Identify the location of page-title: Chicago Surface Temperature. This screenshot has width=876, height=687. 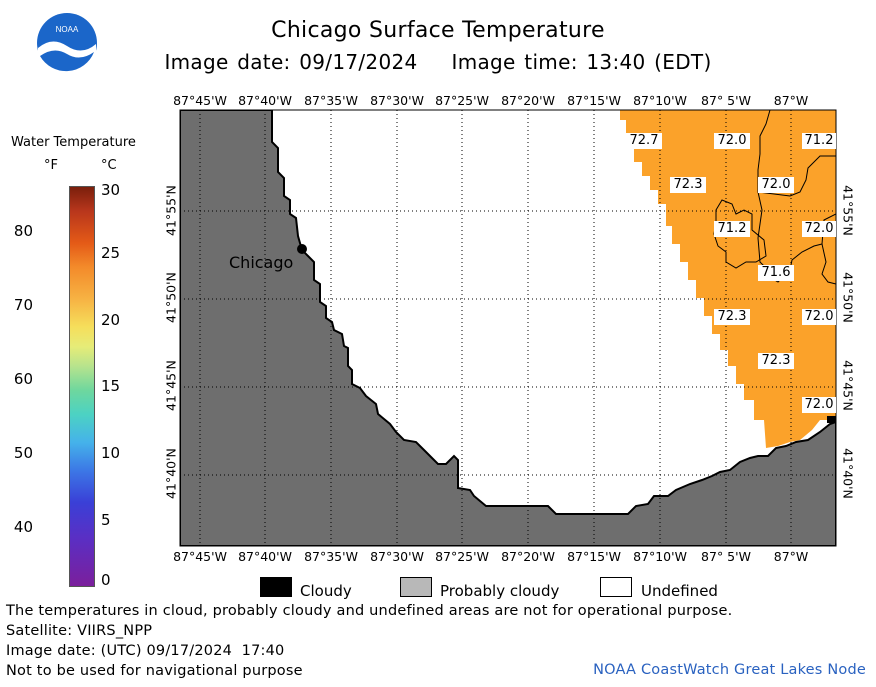
(438, 30).